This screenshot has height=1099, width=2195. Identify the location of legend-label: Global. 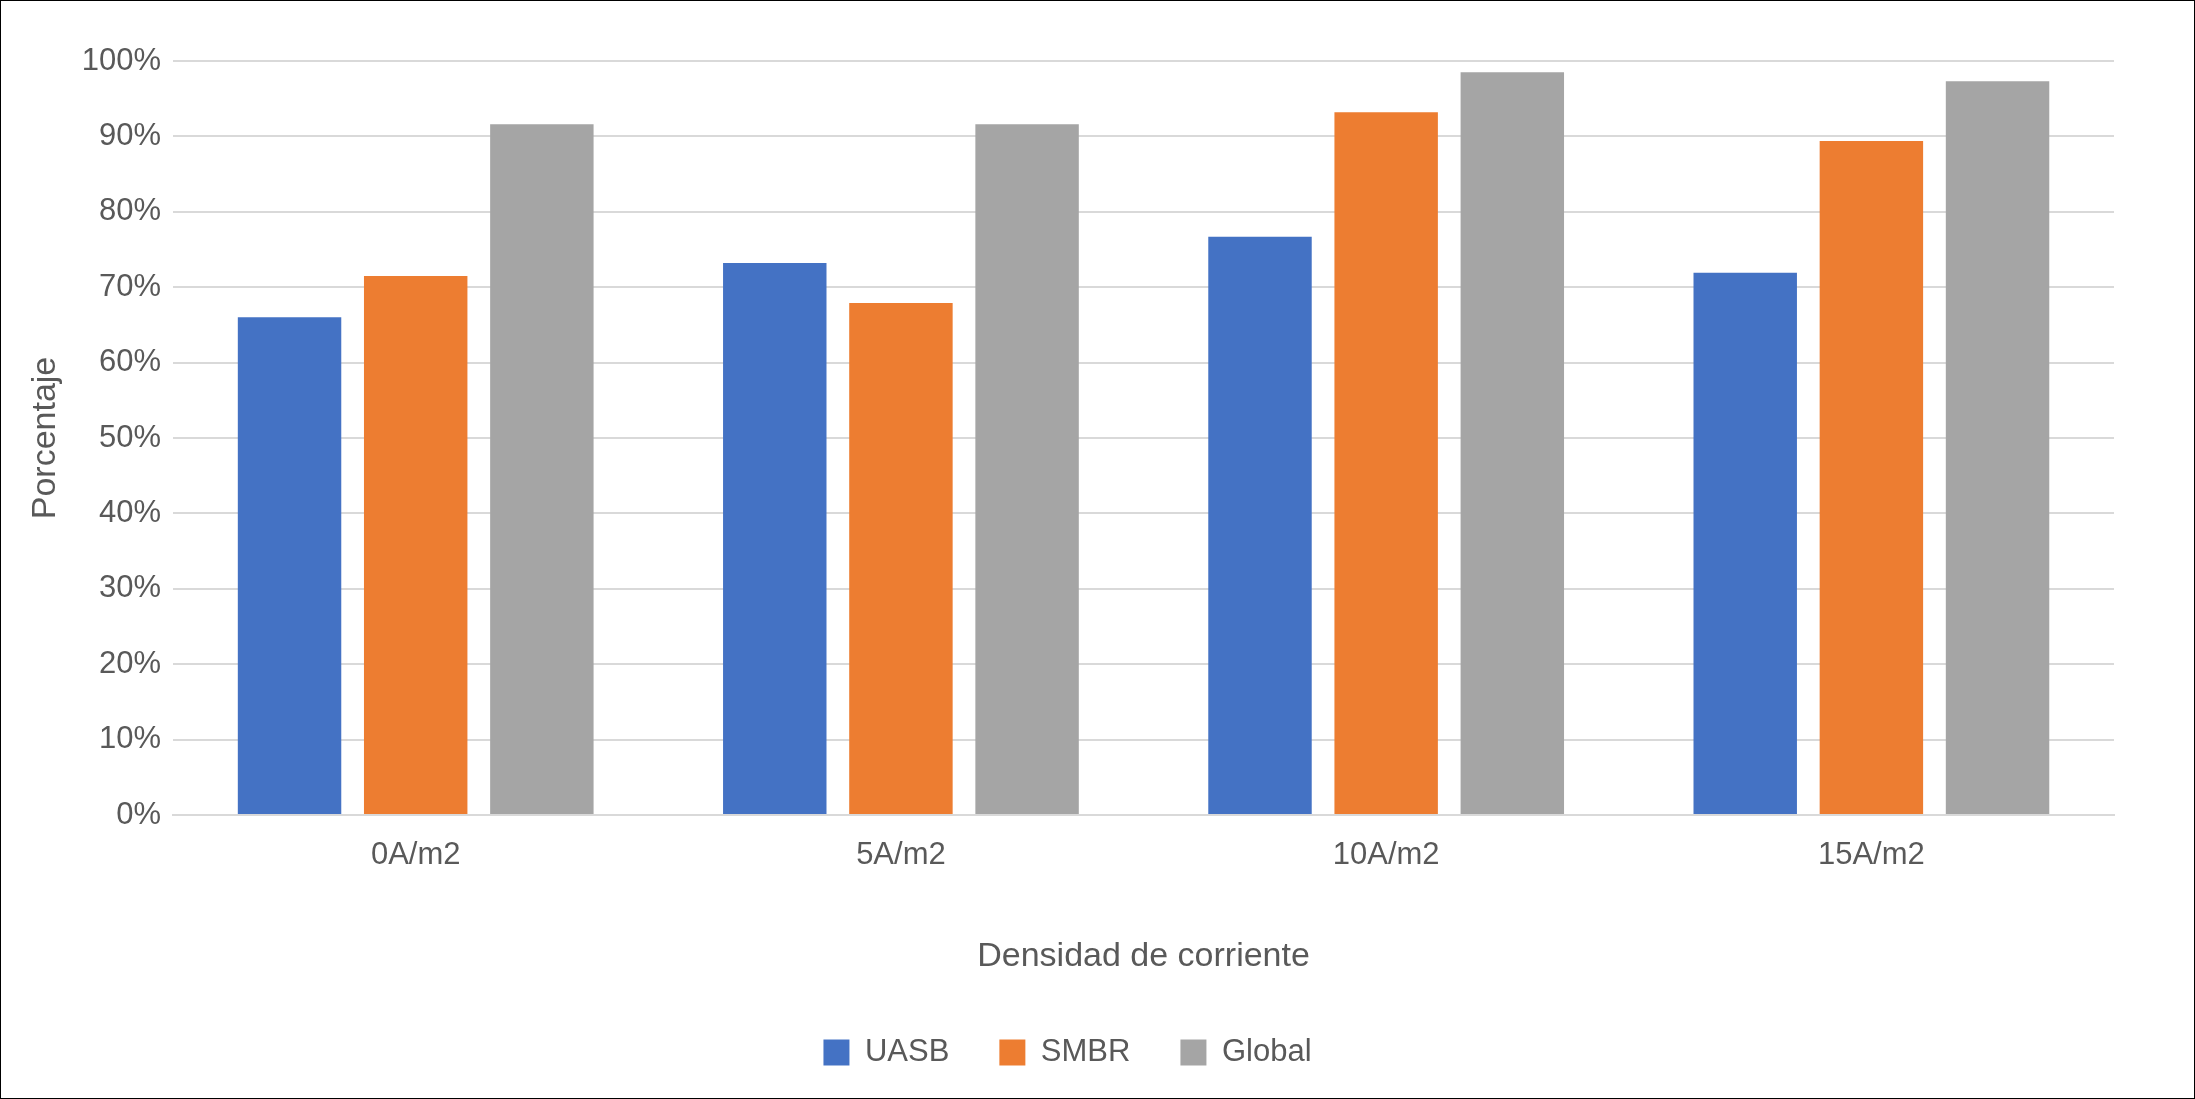
(1266, 1051).